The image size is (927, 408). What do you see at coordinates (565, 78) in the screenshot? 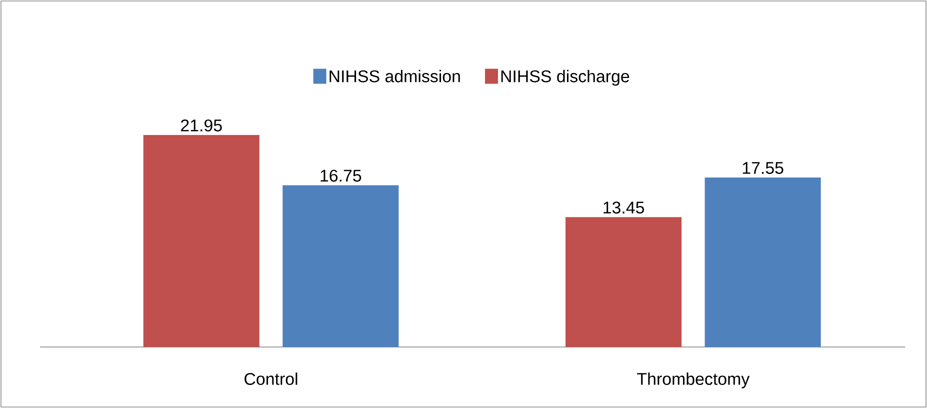
I see `legend-label: NIHSS discharge` at bounding box center [565, 78].